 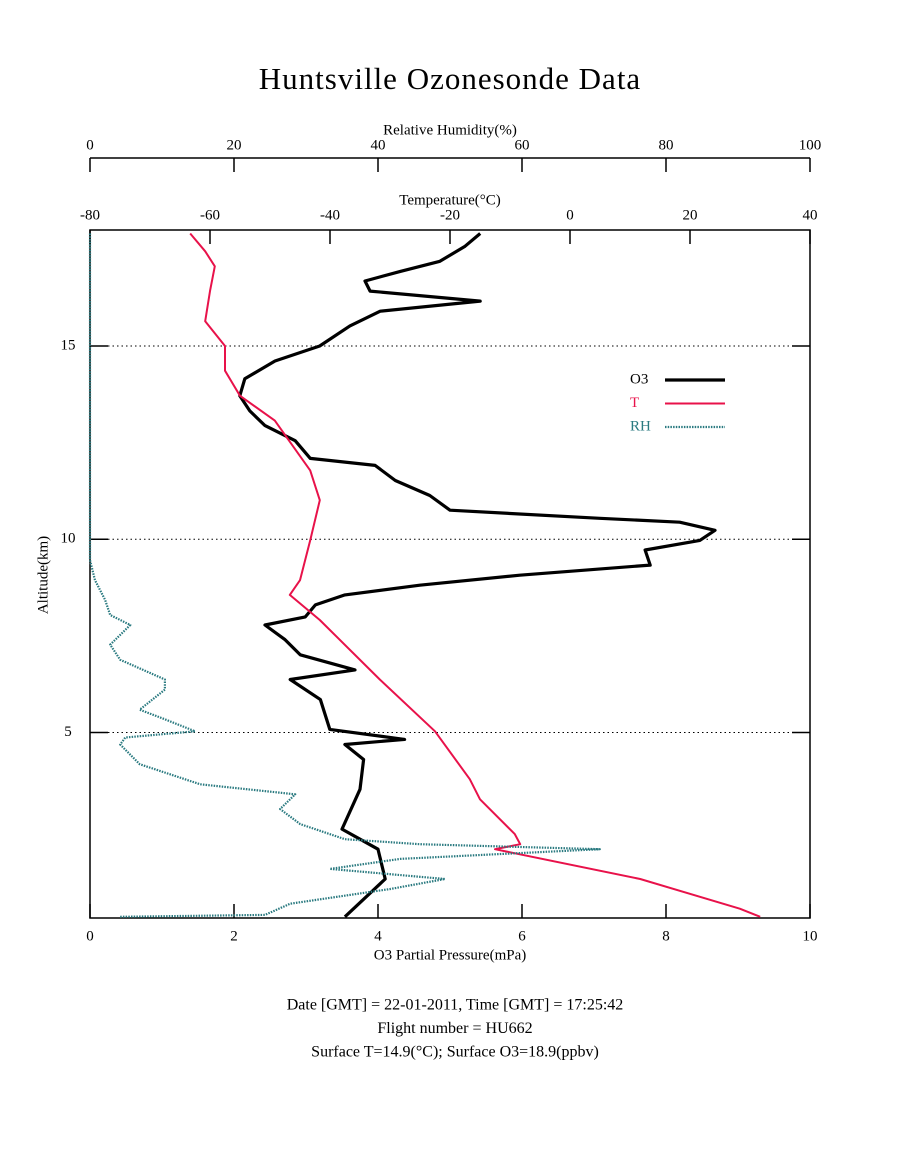 What do you see at coordinates (690, 215) in the screenshot?
I see `x2-tick-label: 20` at bounding box center [690, 215].